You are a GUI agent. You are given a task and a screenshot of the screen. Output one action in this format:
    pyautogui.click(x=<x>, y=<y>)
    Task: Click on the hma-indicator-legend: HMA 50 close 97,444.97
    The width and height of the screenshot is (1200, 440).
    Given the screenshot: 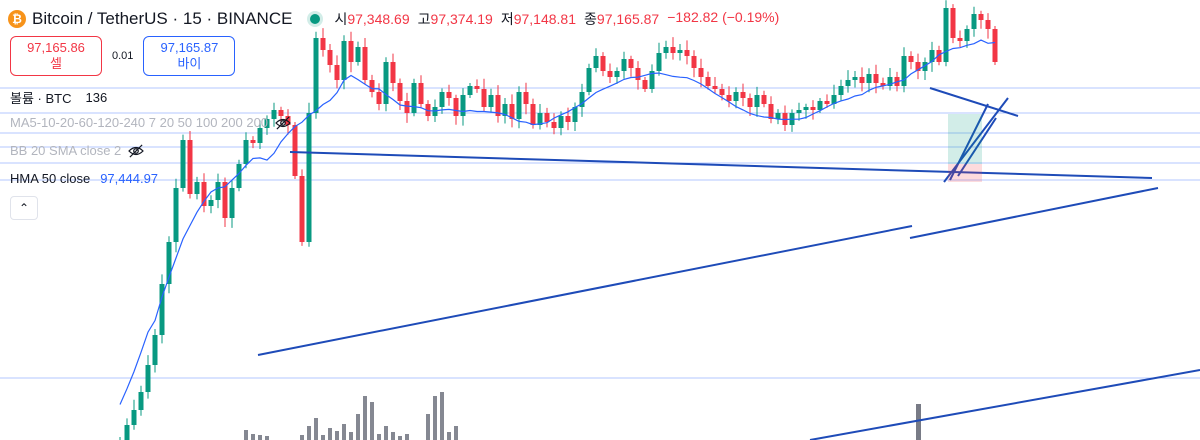 What is the action you would take?
    pyautogui.click(x=84, y=178)
    